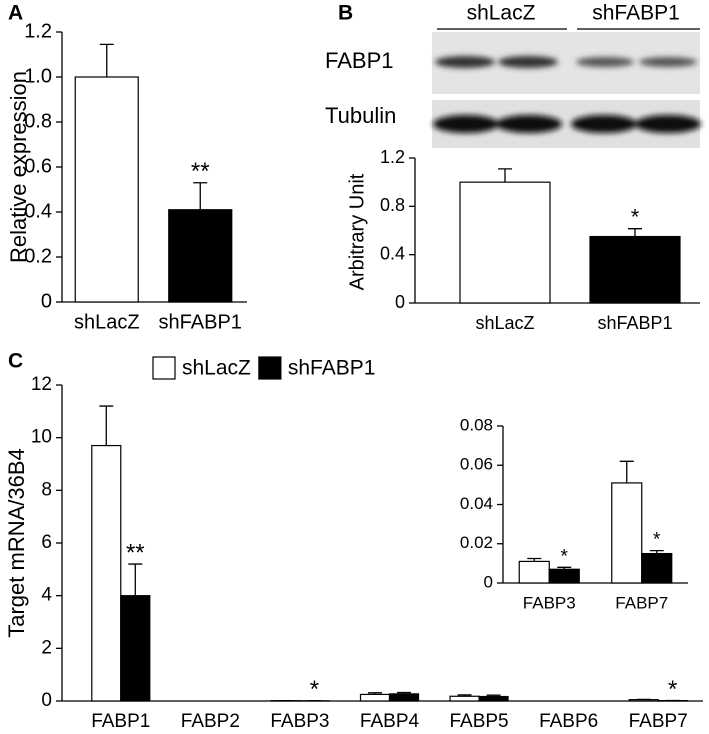 This screenshot has width=709, height=734. Describe the element at coordinates (476, 424) in the screenshot. I see `y-tick-label: 0.08` at that location.